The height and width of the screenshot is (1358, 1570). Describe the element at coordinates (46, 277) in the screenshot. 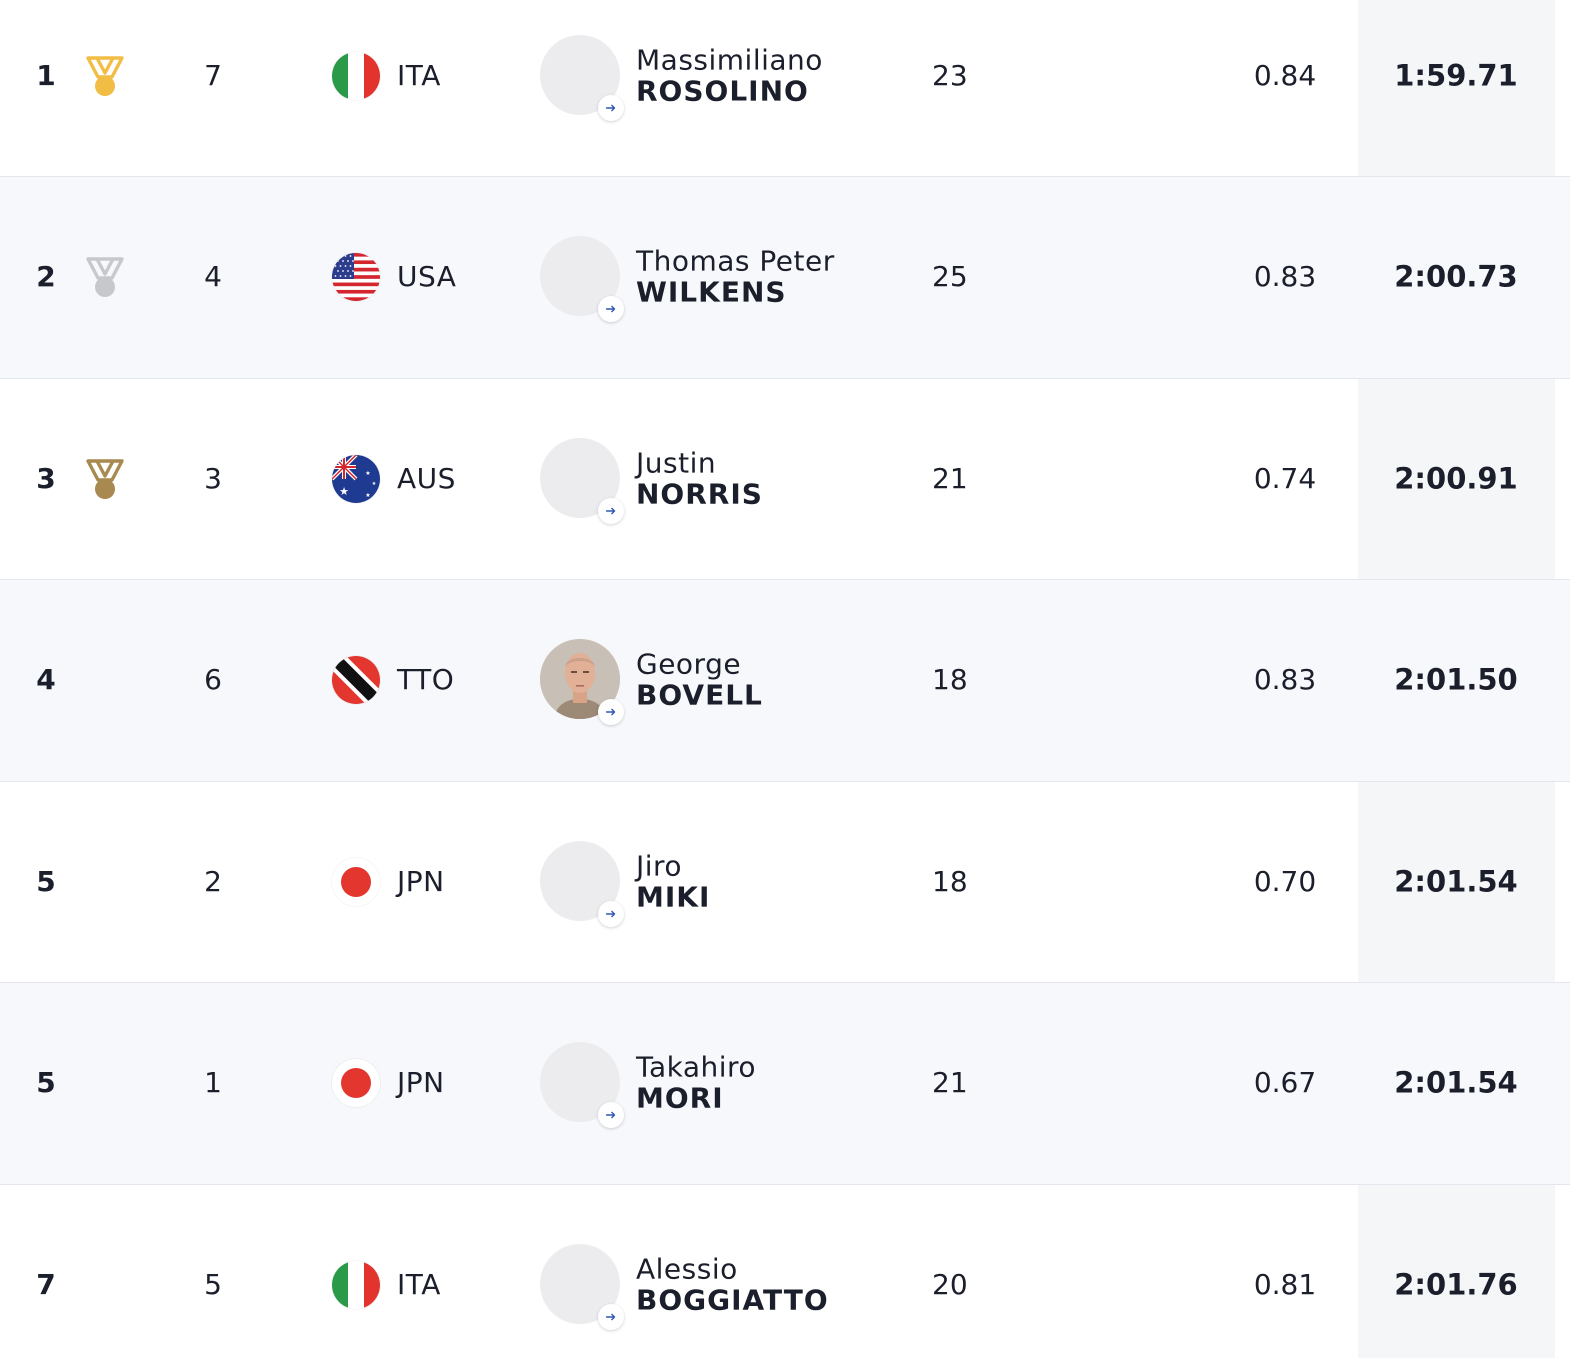

I see `rank-value: 2` at that location.